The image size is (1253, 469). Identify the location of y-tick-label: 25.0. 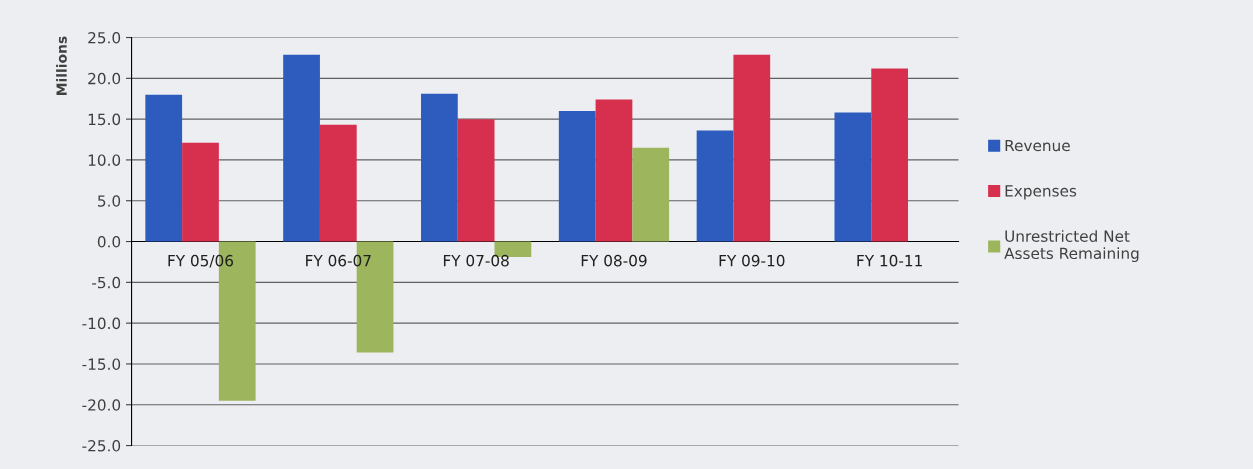
(104, 37).